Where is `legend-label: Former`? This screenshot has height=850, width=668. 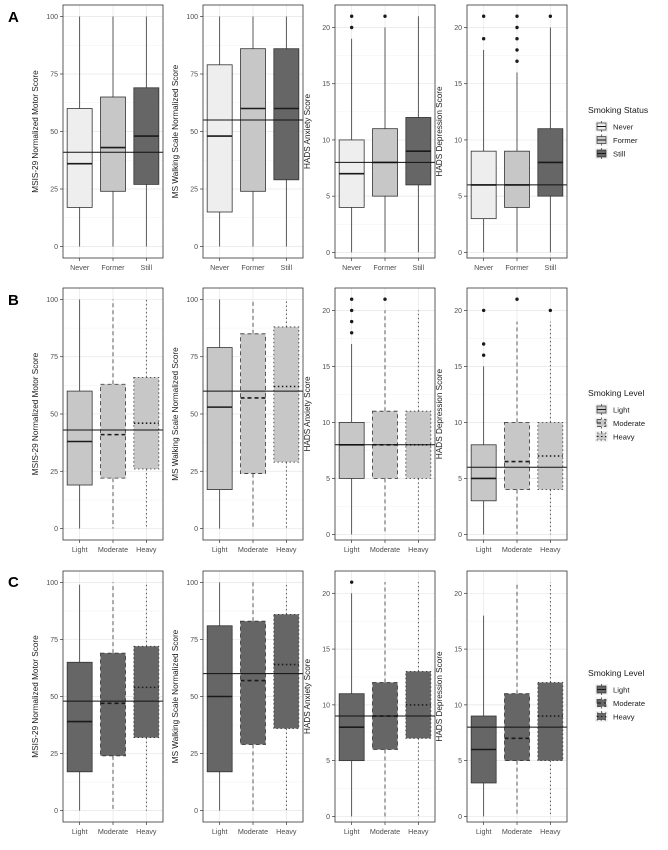 legend-label: Former is located at coordinates (625, 140).